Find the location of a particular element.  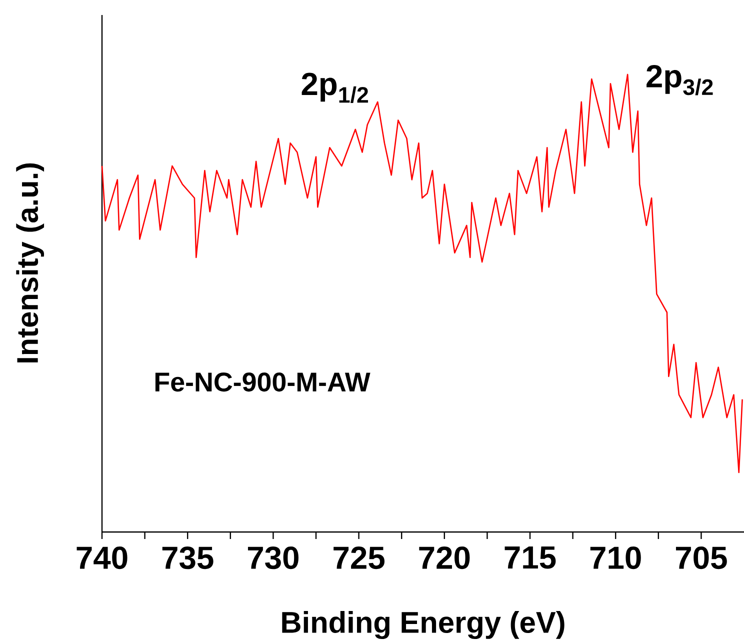

x-tick-label: 720 is located at coordinates (444, 558).